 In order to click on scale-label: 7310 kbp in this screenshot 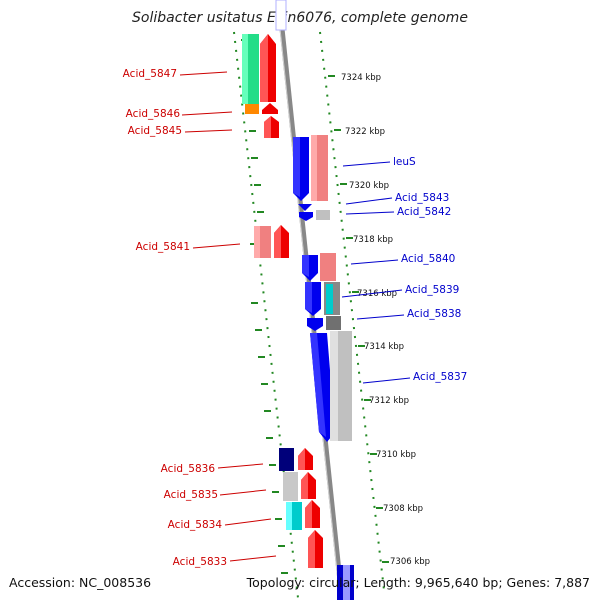, I will do `click(396, 455)`.